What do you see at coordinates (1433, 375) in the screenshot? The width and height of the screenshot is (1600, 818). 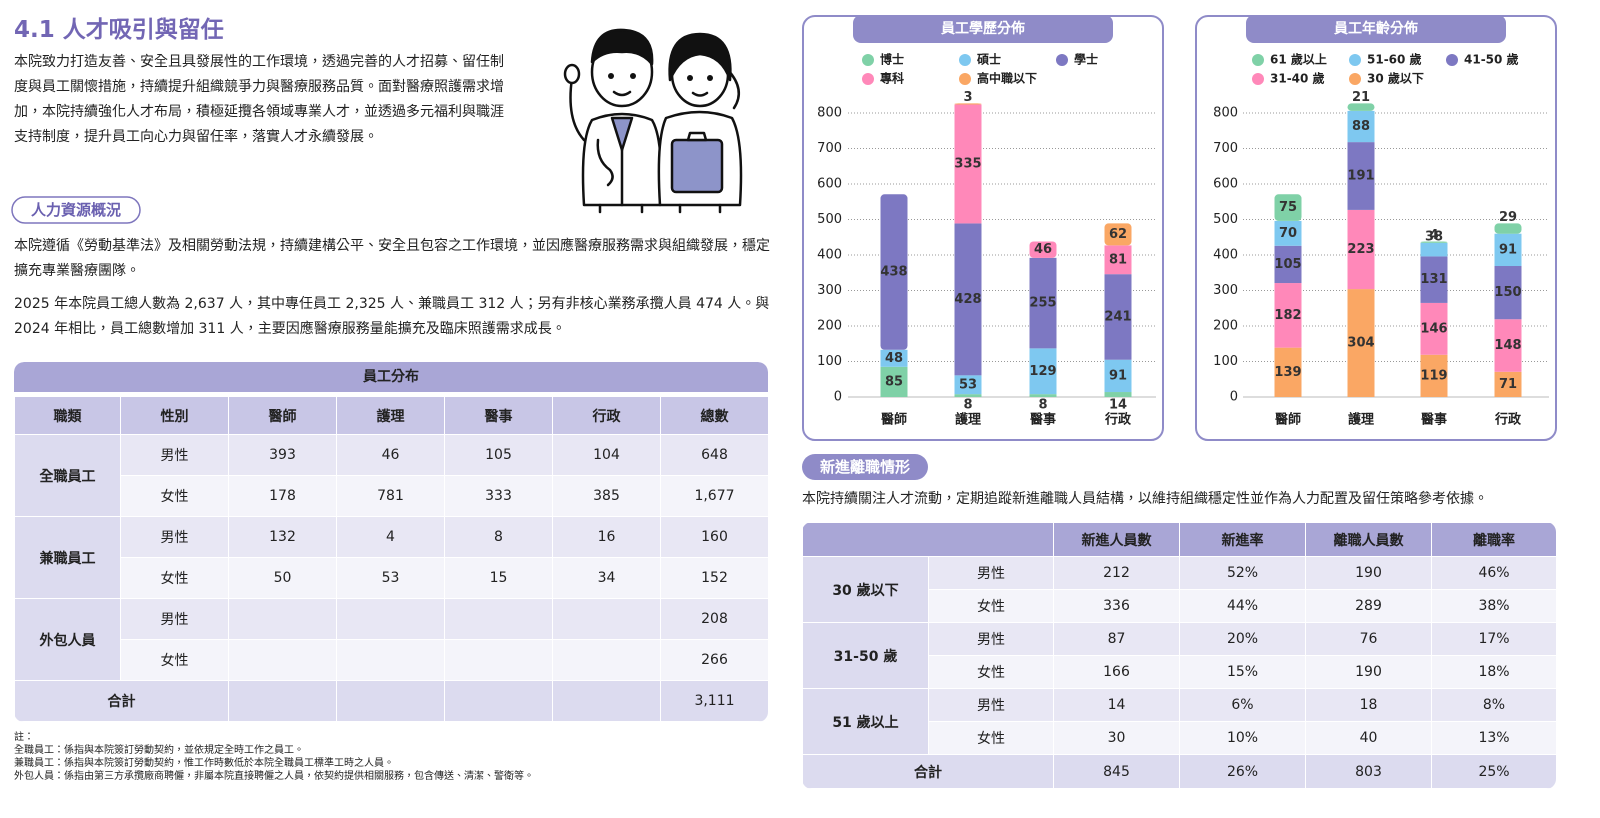 I see `value-label: 119` at bounding box center [1433, 375].